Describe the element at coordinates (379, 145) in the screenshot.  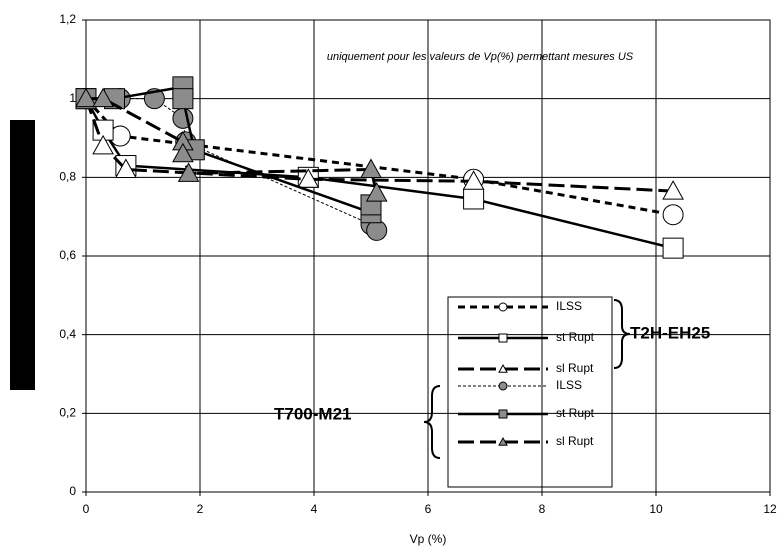
I see `series-line` at that location.